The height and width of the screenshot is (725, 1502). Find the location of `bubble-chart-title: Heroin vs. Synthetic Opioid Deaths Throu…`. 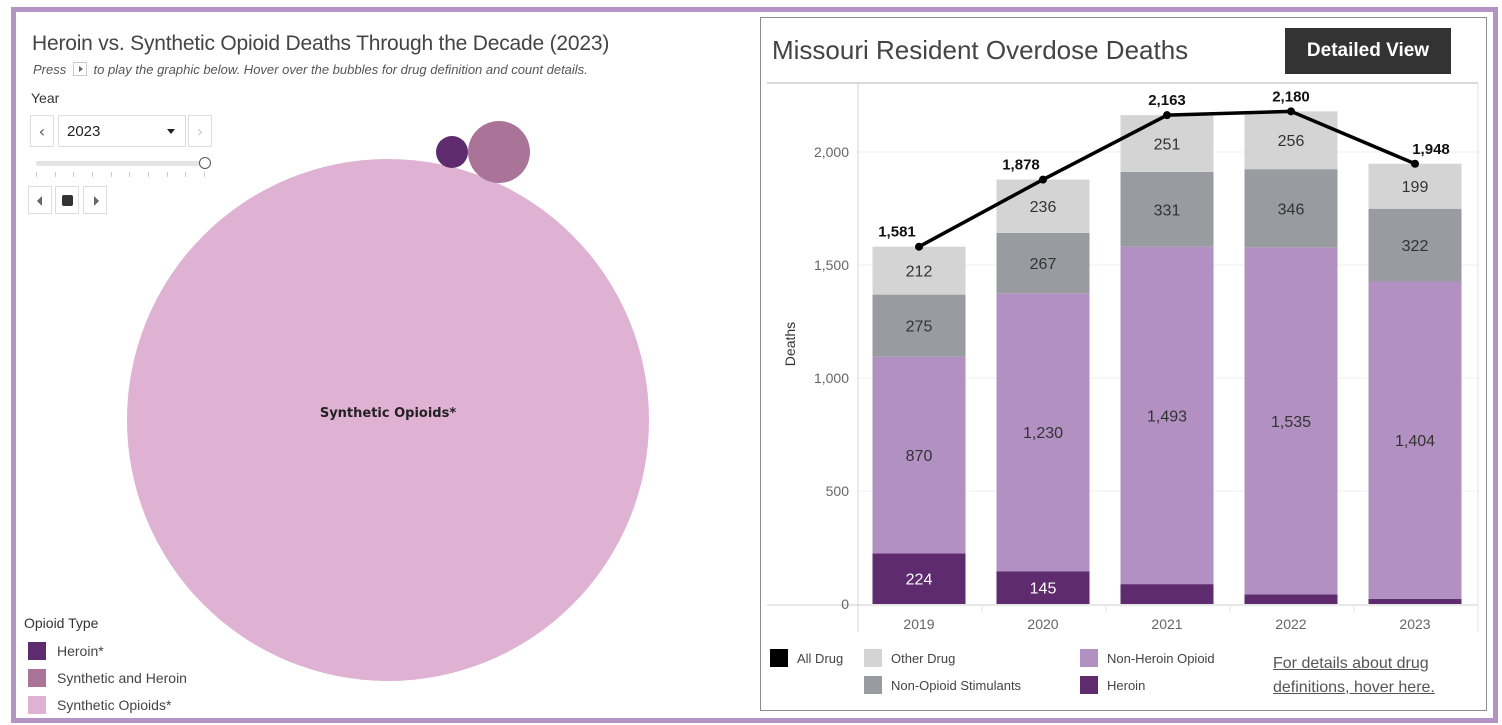

bubble-chart-title: Heroin vs. Synthetic Opioid Deaths Throu… is located at coordinates (321, 43).